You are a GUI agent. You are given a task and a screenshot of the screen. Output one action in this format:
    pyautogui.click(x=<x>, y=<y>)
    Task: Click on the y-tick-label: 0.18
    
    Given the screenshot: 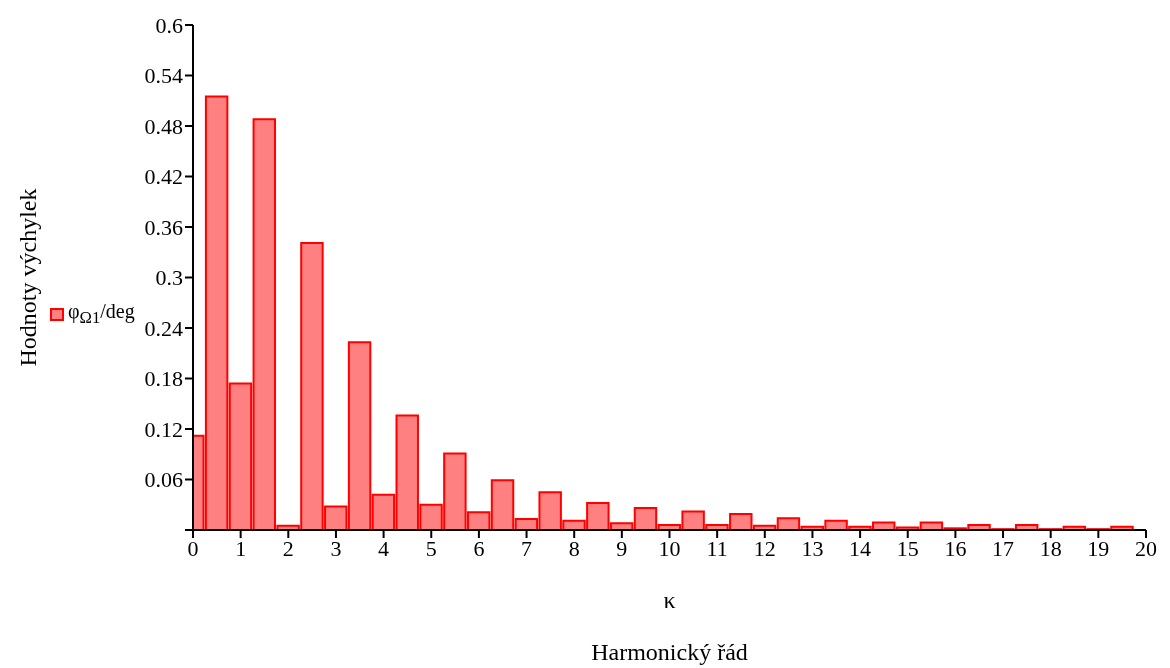 What is the action you would take?
    pyautogui.click(x=163, y=379)
    